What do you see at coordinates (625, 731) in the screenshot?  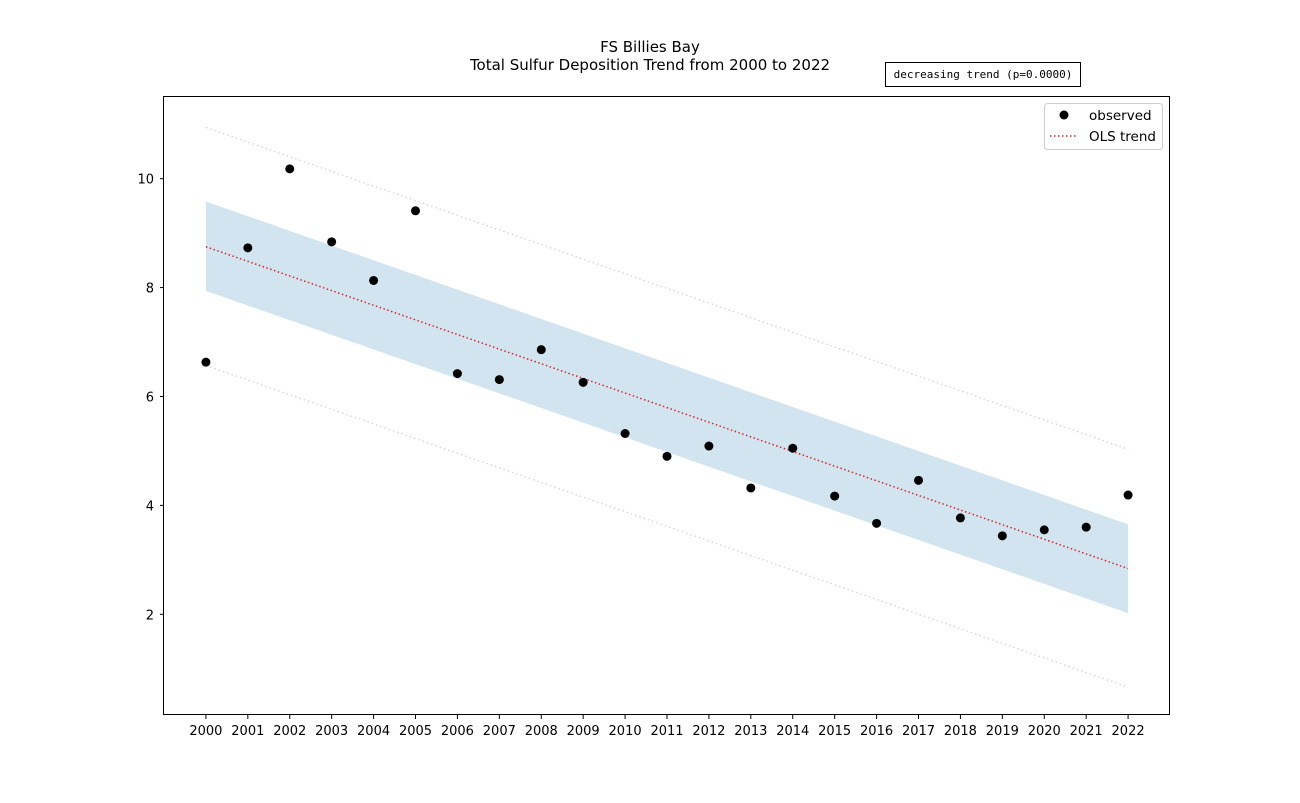 I see `x-tick-label-2010: 2010` at bounding box center [625, 731].